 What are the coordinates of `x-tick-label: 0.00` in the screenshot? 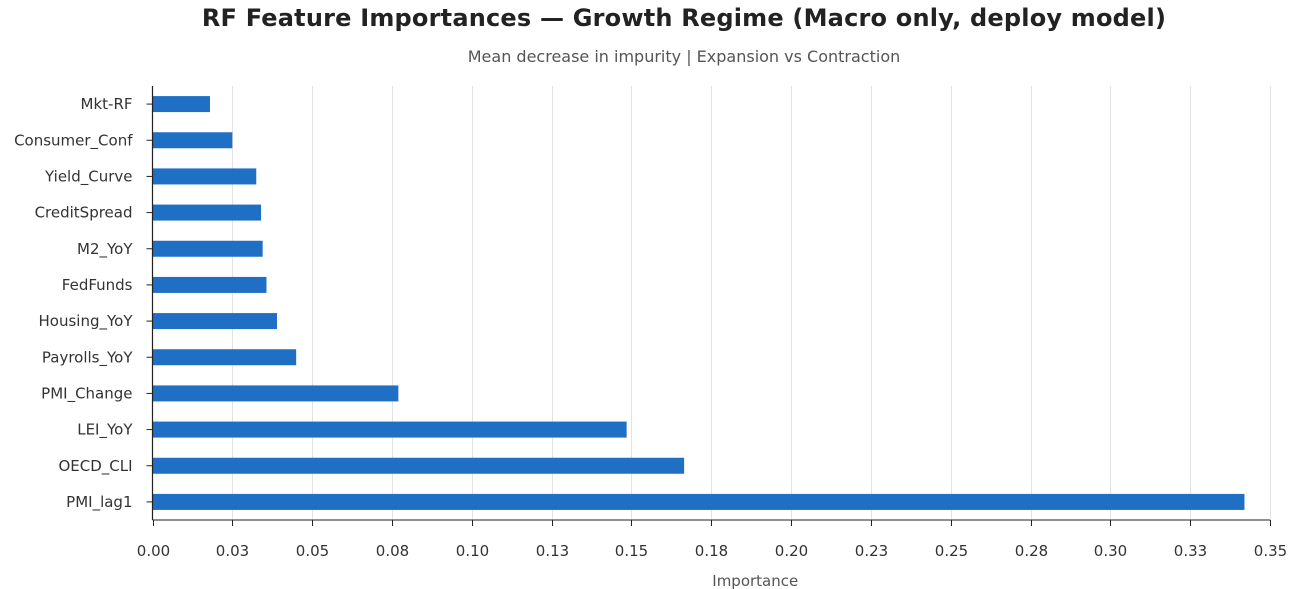 It's located at (153, 551).